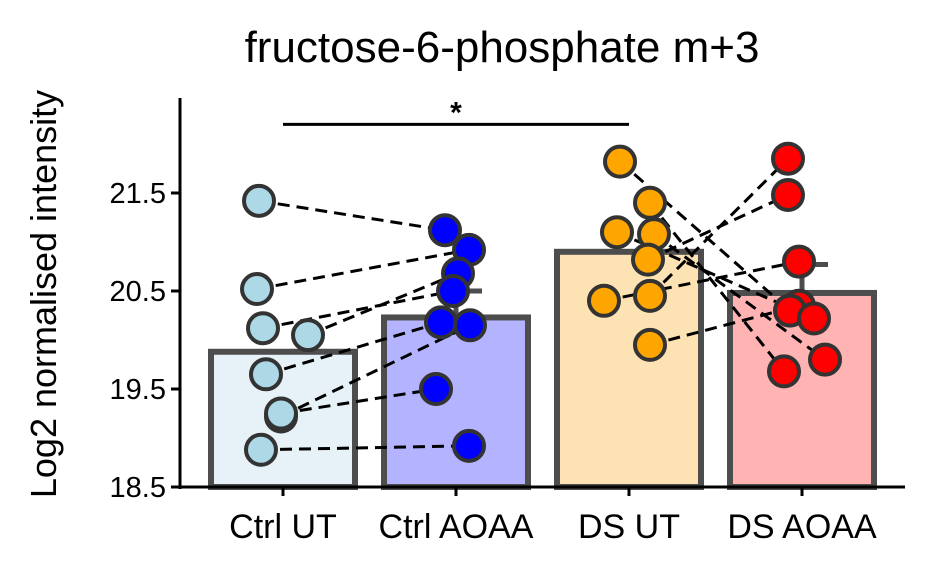  I want to click on x-tick-label: DS AOAA, so click(802, 527).